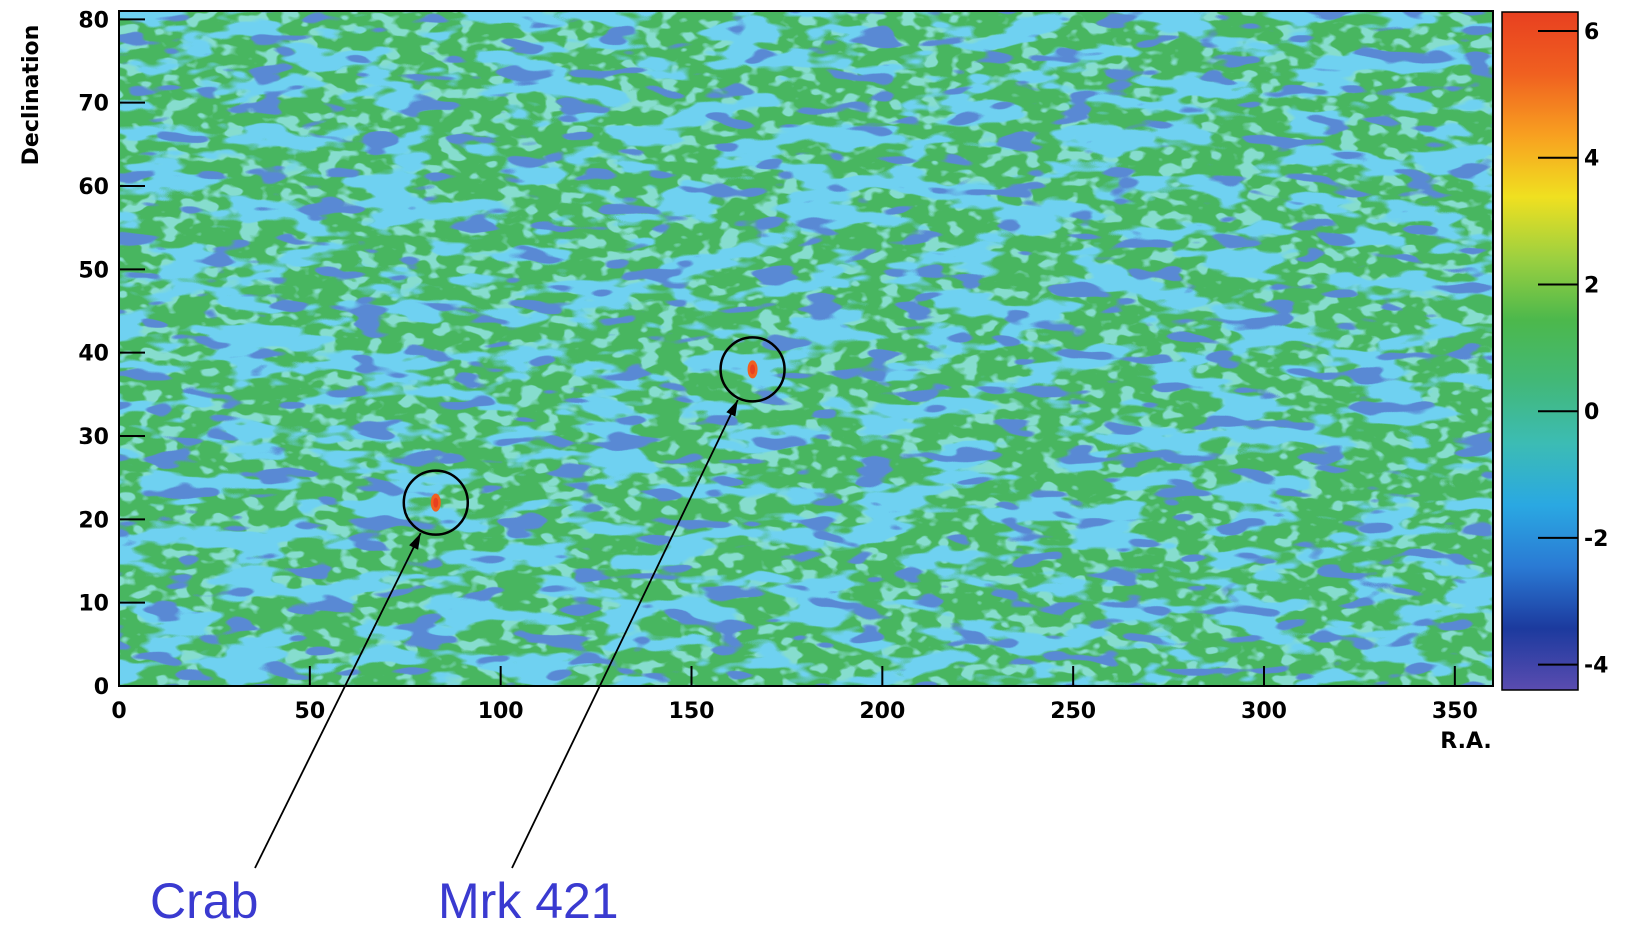 The image size is (1625, 928). Describe the element at coordinates (882, 711) in the screenshot. I see `x-tick-label: 200` at that location.